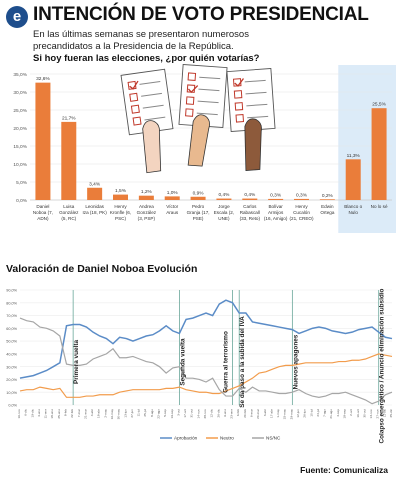 Image resolution: width=400 pixels, height=490 pixels. What do you see at coordinates (11, 393) in the screenshot?
I see `y-tick-label: 10,0%` at bounding box center [11, 393].